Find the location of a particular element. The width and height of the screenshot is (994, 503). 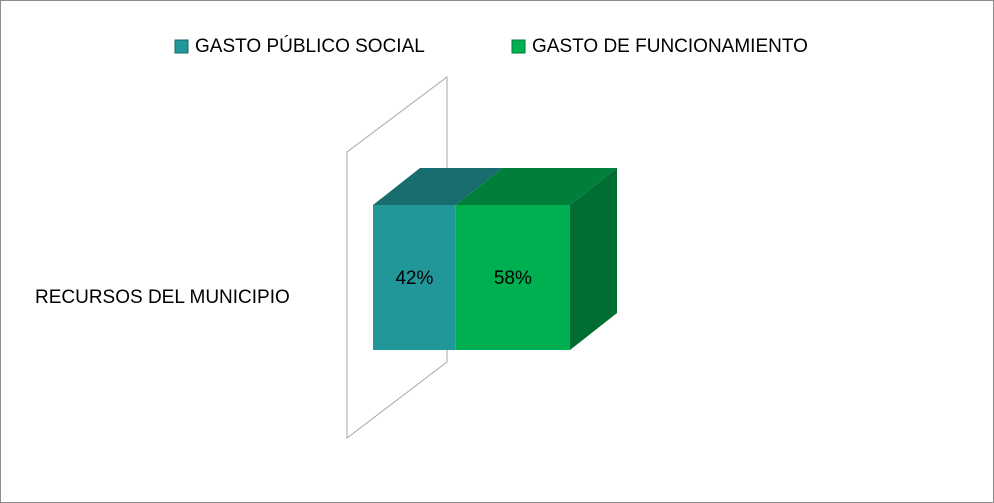

data-label: 58% is located at coordinates (513, 278).